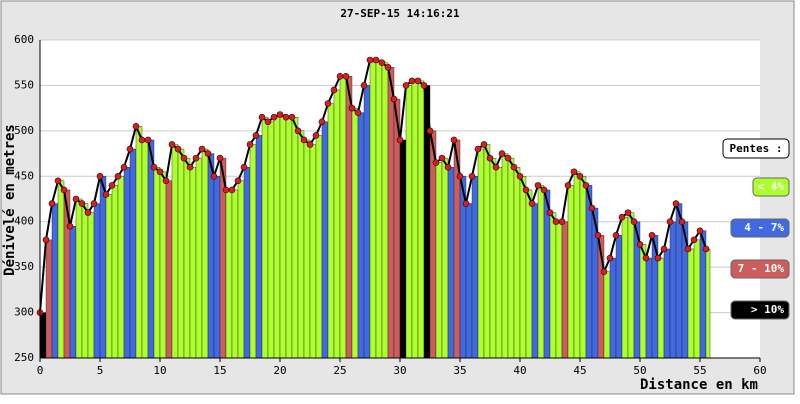  I want to click on legend-label: 7 - 10%, so click(761, 268).